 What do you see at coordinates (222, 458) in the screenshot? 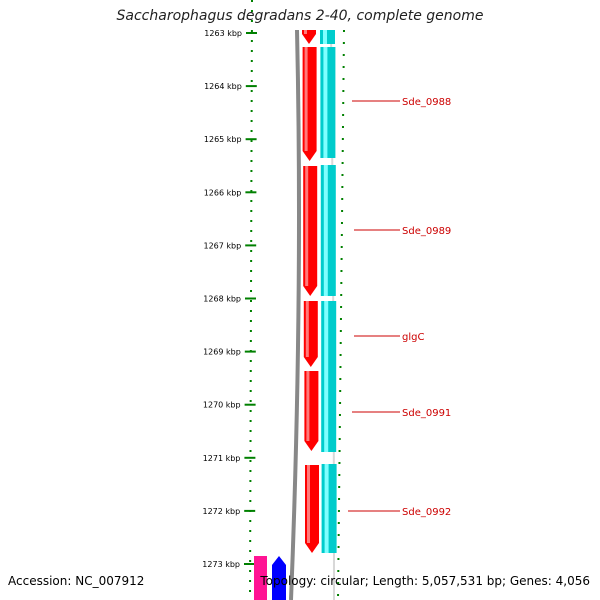
I see `tick-label: 1271 kbp` at bounding box center [222, 458].